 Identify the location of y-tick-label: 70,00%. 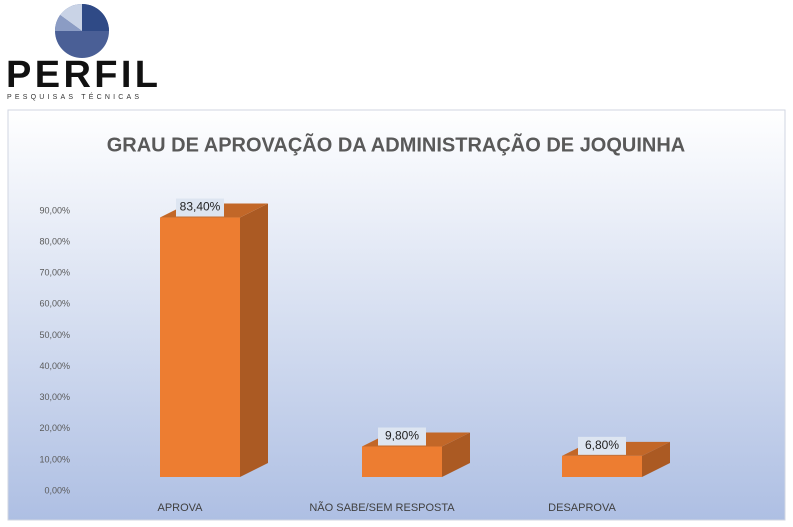
(54, 273).